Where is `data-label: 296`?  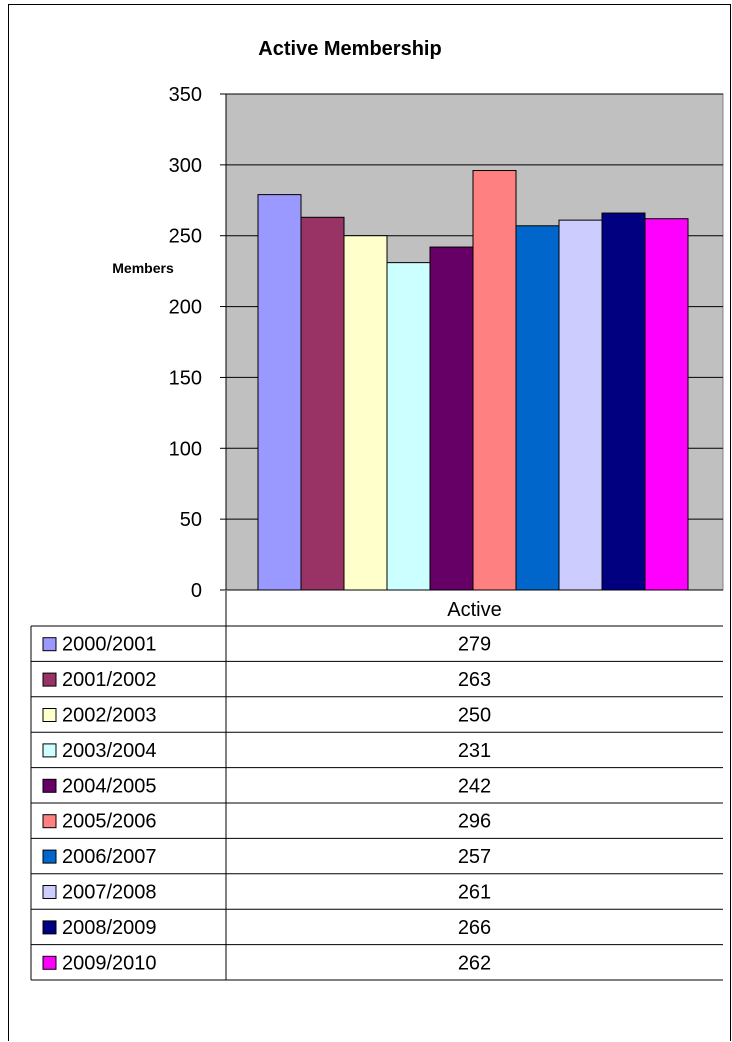 data-label: 296 is located at coordinates (474, 822).